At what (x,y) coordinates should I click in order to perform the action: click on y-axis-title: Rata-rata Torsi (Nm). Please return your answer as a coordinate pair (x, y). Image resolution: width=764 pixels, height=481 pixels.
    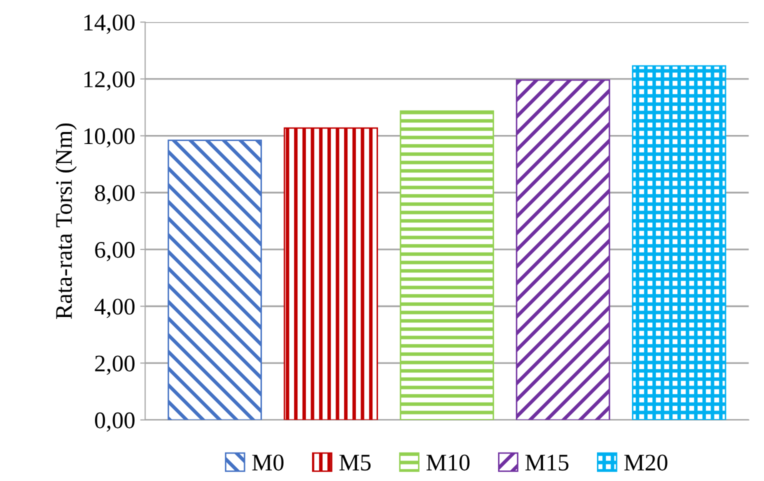
    Looking at the image, I should click on (66, 221).